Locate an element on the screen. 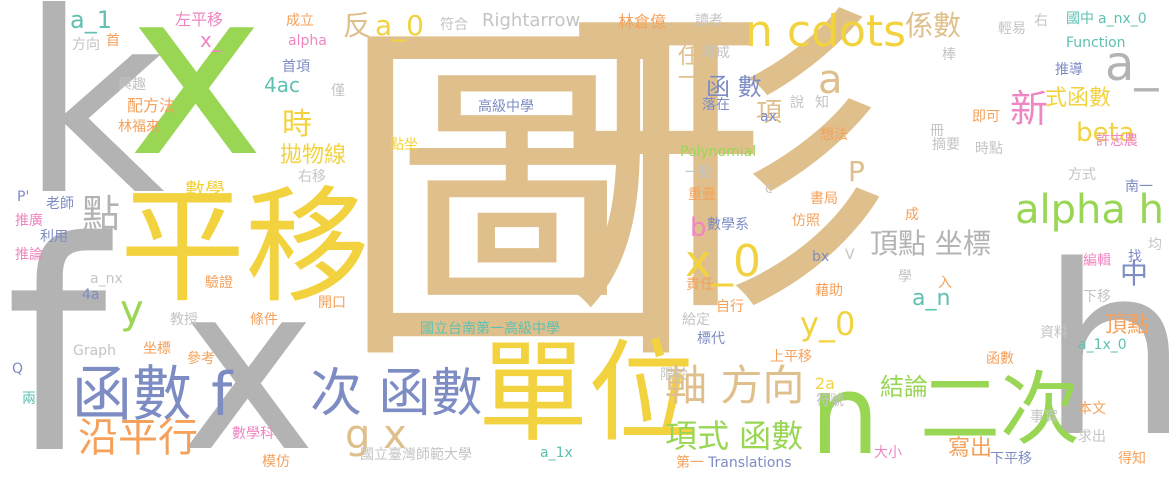 The height and width of the screenshot is (482, 1175). cloud-word: 左平移 is located at coordinates (199, 19).